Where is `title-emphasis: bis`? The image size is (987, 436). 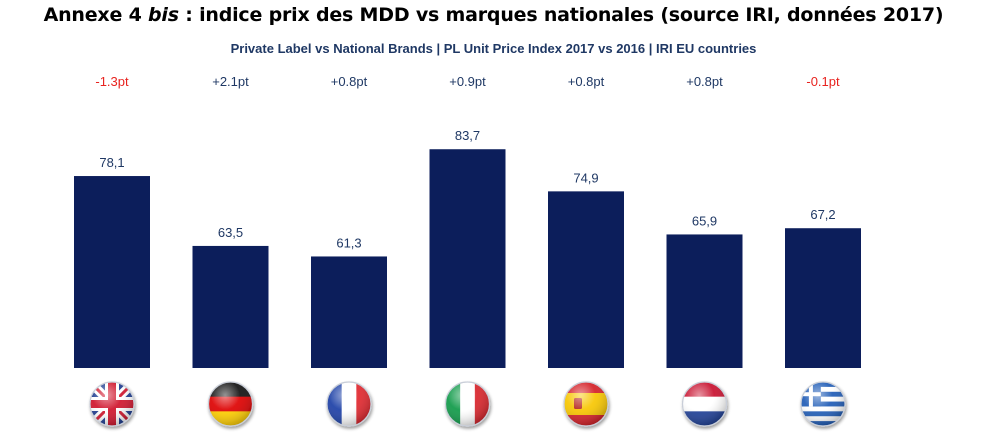 title-emphasis: bis is located at coordinates (163, 15).